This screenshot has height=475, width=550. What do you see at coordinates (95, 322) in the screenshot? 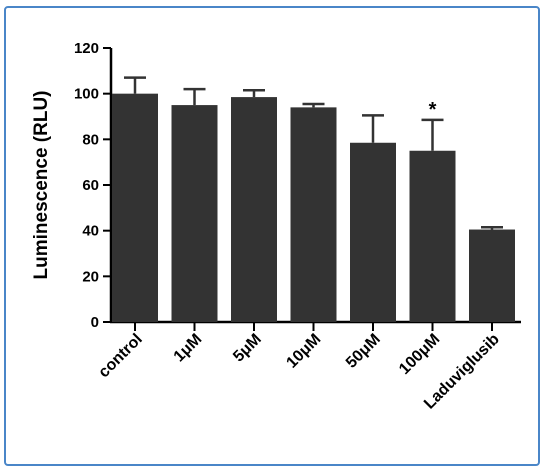
I see `y-tick-label: 0` at bounding box center [95, 322].